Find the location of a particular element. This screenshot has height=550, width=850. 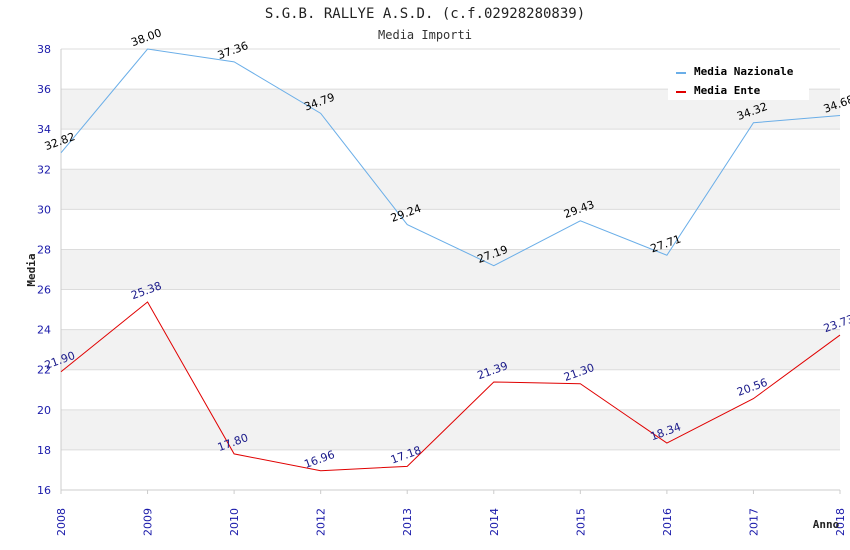

data-label: 38.00 is located at coordinates (146, 37).